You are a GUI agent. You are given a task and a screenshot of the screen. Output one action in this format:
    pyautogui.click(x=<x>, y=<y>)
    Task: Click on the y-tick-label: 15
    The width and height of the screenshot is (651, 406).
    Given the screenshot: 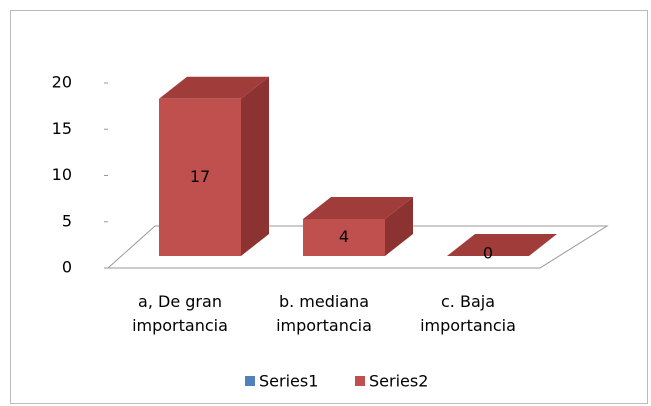 What is the action you would take?
    pyautogui.click(x=62, y=128)
    